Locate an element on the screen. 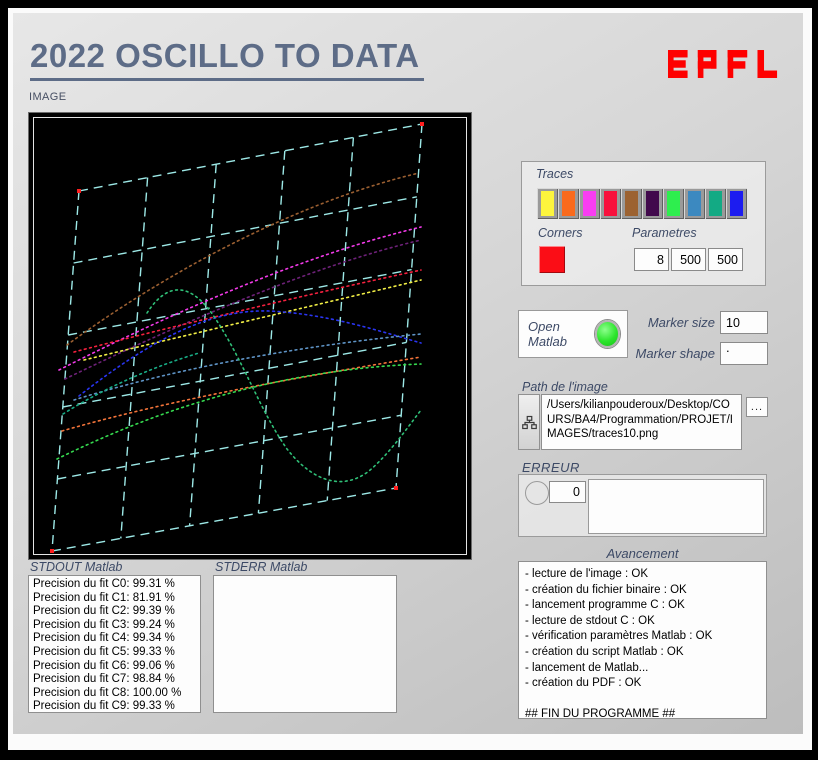 This screenshot has width=818, height=760. epfl-logo-glyph is located at coordinates (723, 64).